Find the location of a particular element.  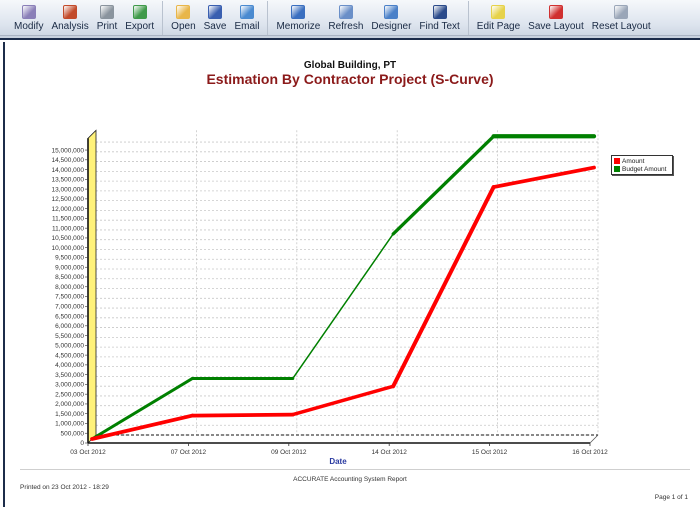

toolbar-group: Modify Analysis Print Export is located at coordinates (87, 18).